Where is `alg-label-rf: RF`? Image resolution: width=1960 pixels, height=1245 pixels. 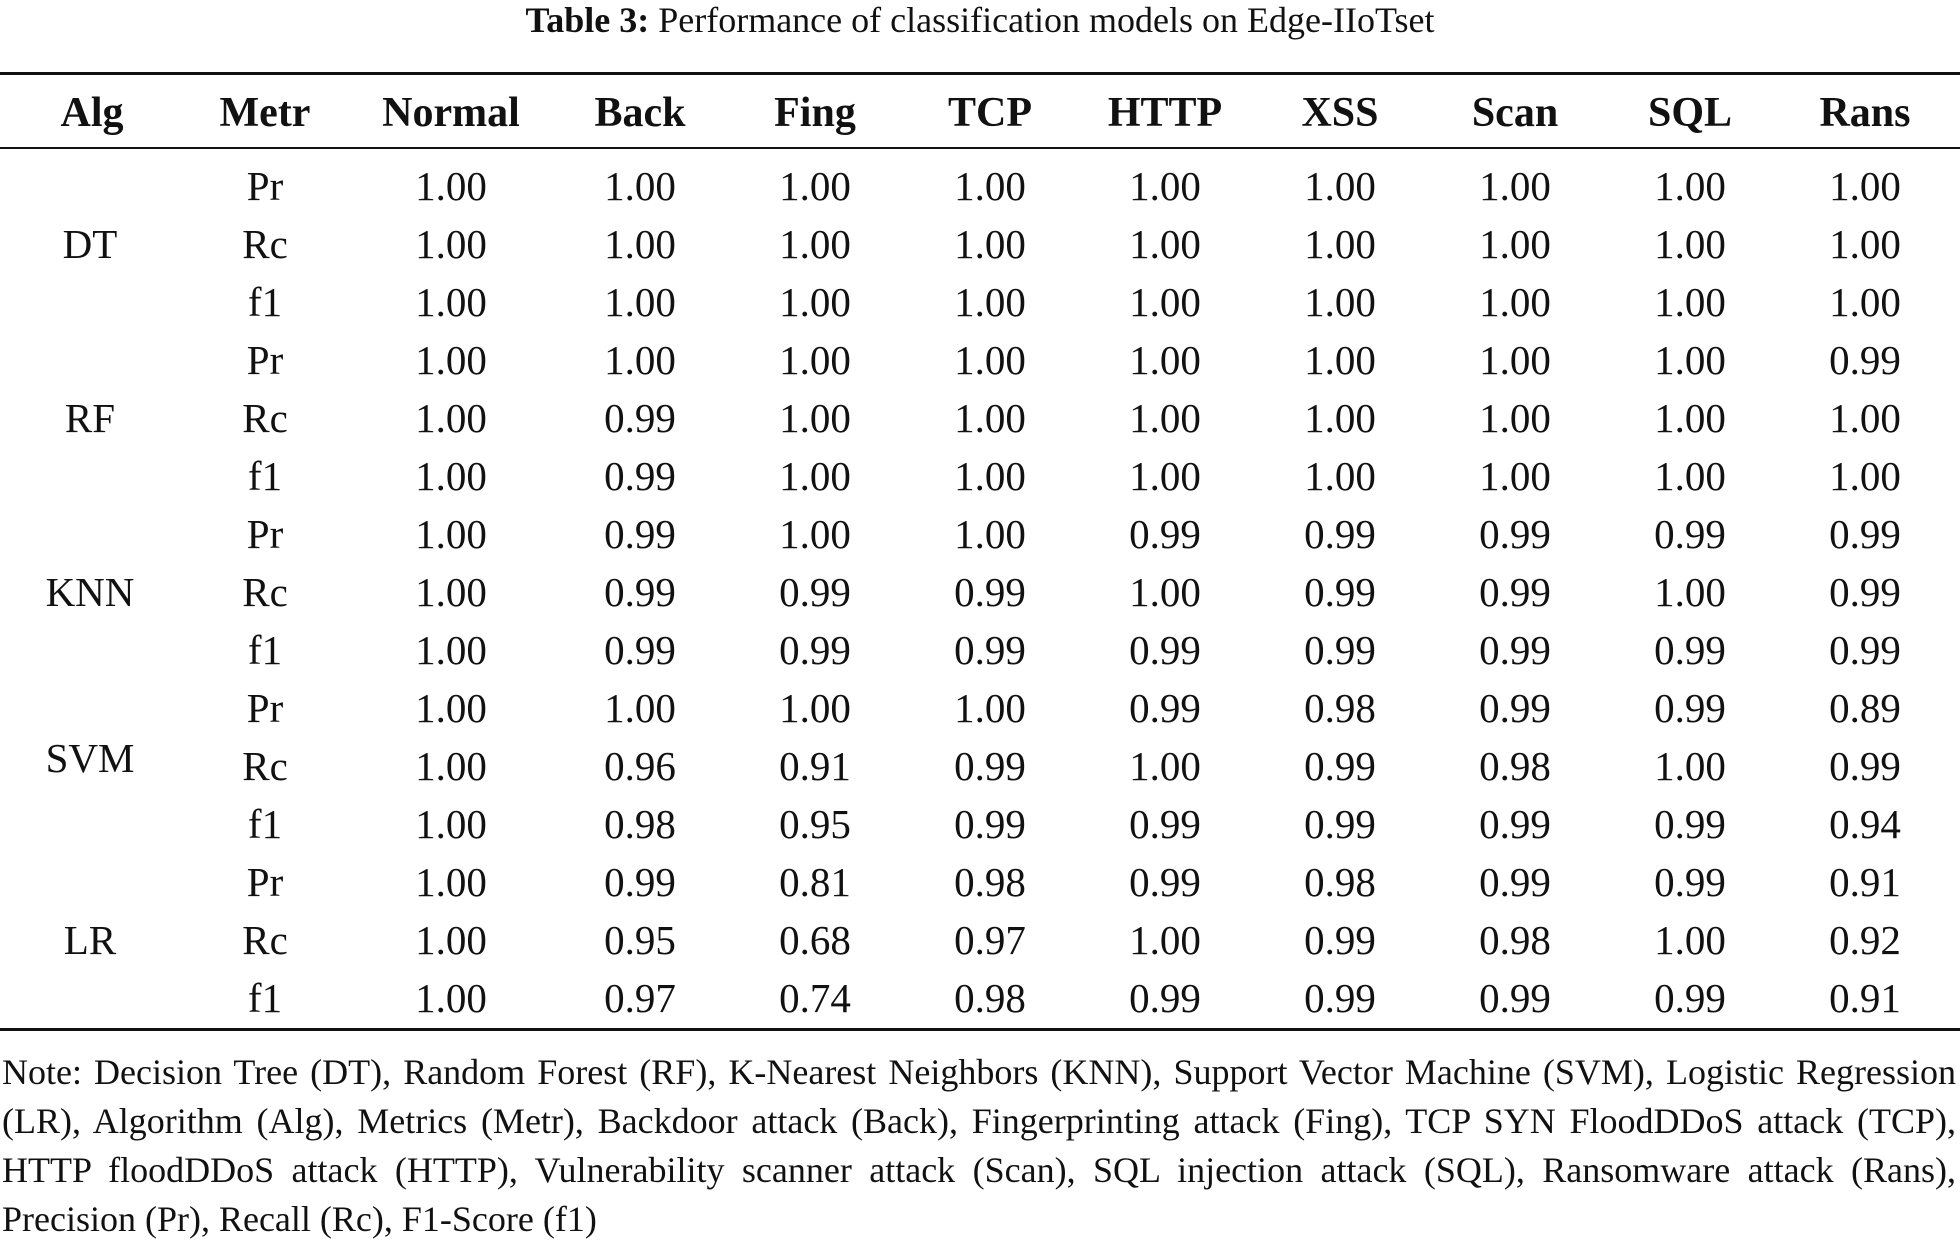 alg-label-rf: RF is located at coordinates (90, 418).